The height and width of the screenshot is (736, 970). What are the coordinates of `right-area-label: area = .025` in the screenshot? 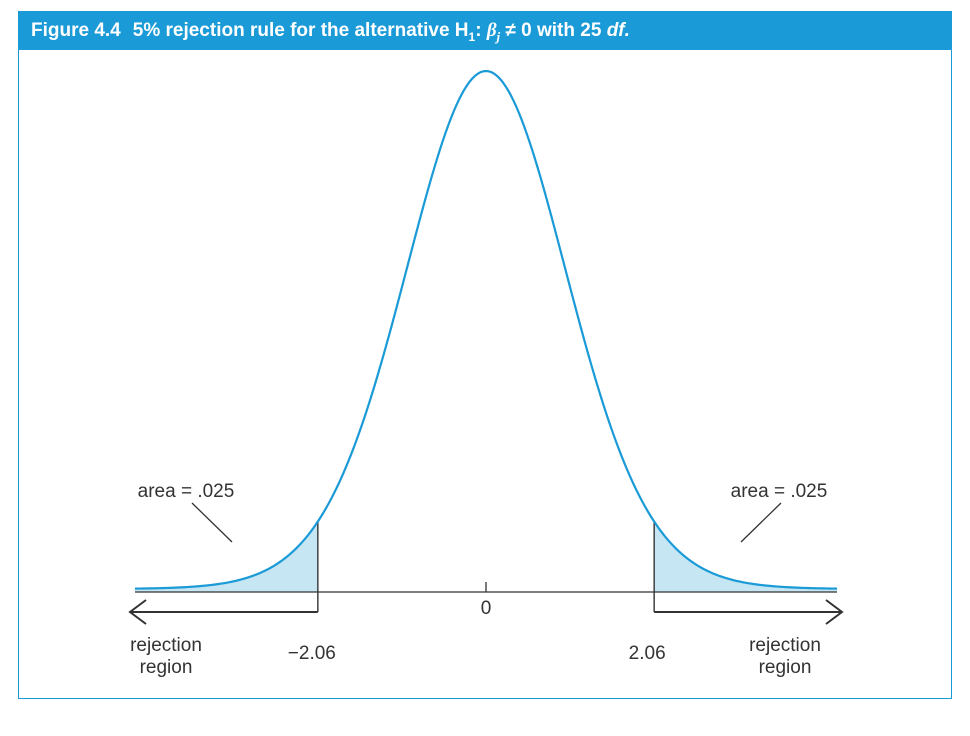 It's located at (779, 491).